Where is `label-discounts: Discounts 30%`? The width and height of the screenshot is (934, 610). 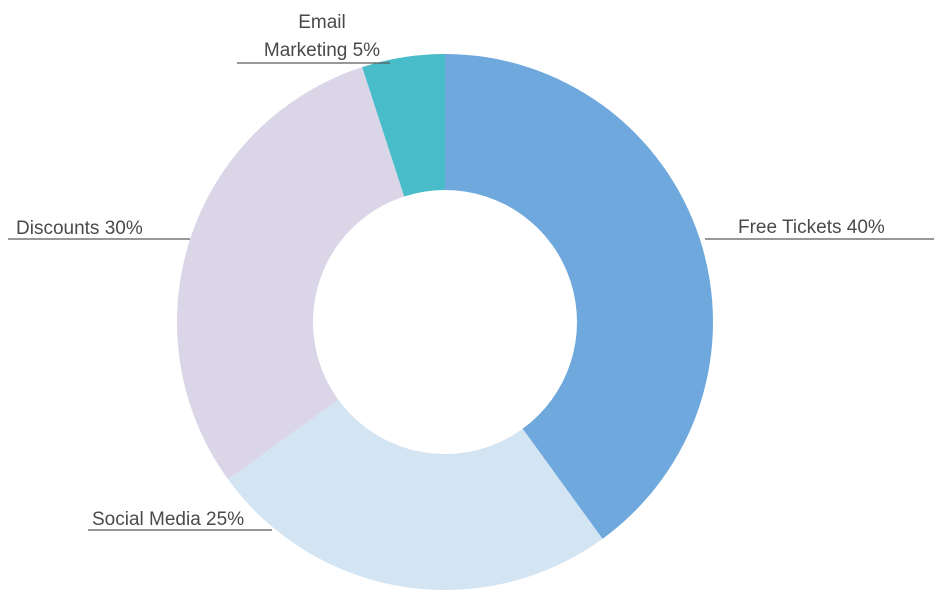
label-discounts: Discounts 30% is located at coordinates (79, 228).